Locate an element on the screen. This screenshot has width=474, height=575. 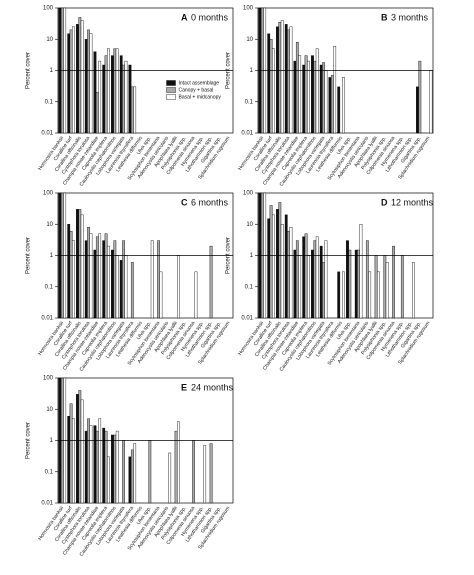
panel-letter: B is located at coordinates (384, 17).